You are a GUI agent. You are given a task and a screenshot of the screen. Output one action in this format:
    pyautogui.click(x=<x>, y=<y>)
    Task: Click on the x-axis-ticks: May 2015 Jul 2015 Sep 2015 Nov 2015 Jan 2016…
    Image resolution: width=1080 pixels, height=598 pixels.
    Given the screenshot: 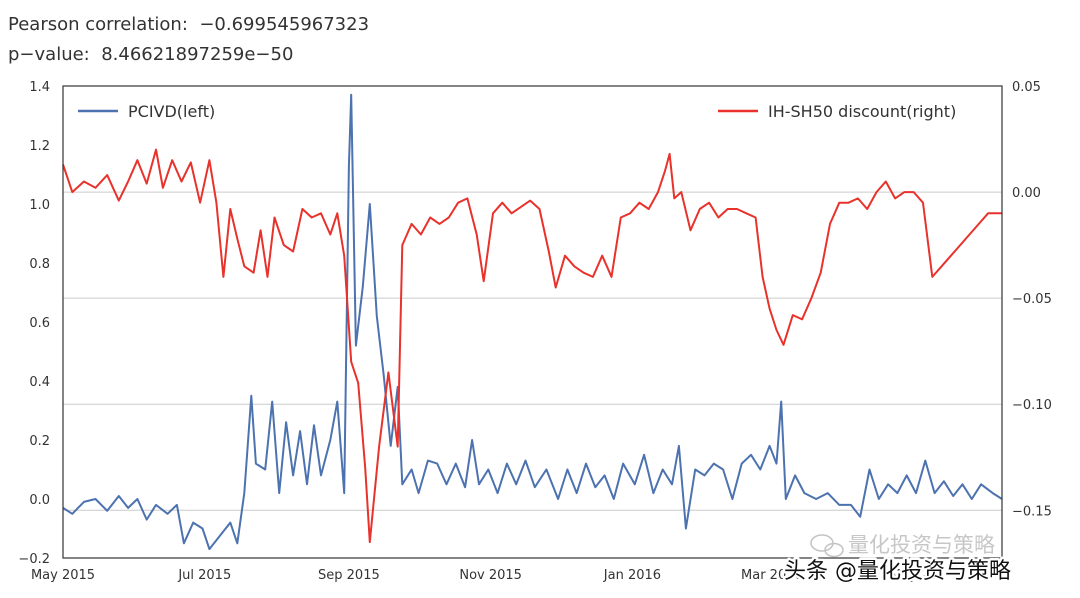 What is the action you would take?
    pyautogui.click(x=484, y=575)
    